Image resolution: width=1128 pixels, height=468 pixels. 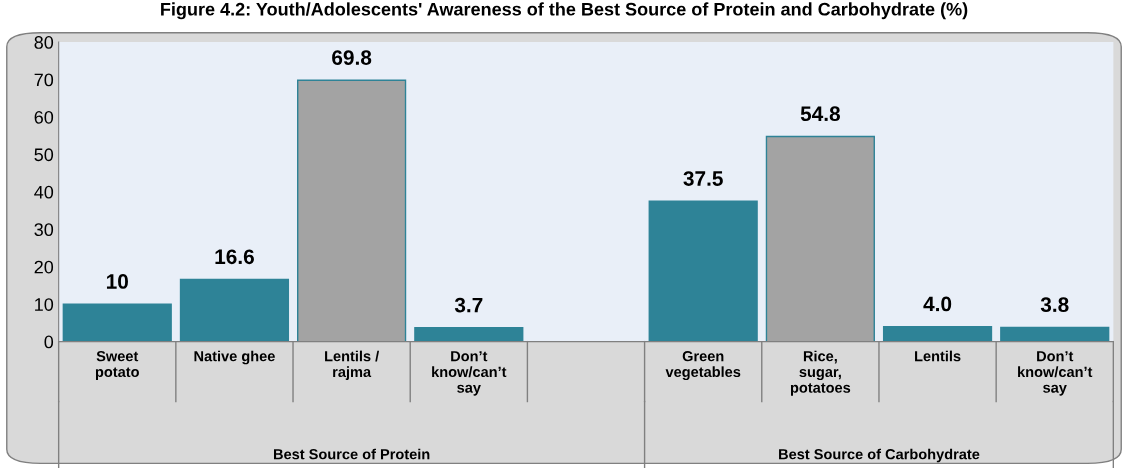 I want to click on data-label: 16.6, so click(x=234, y=257).